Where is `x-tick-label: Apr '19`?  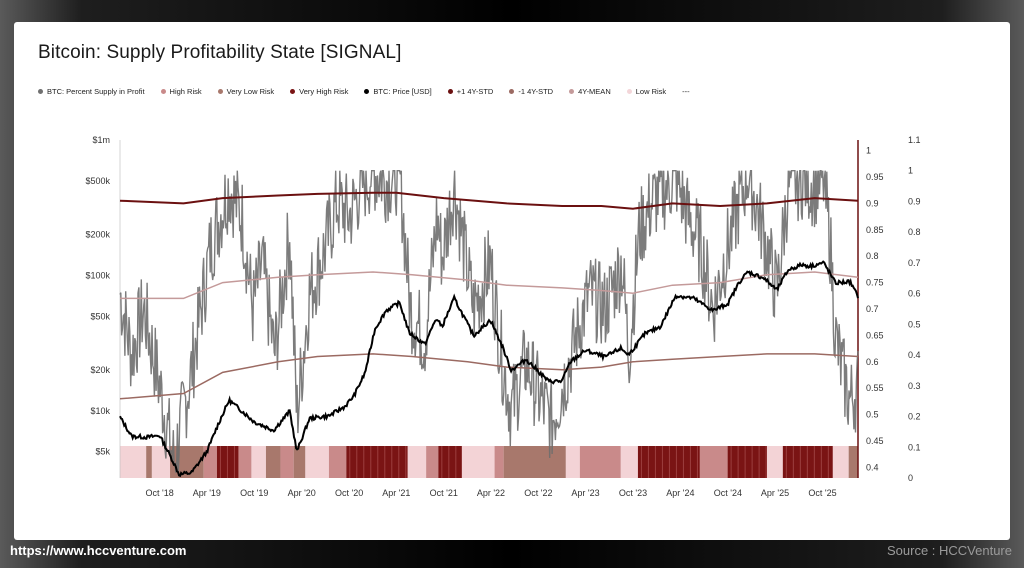 x-tick-label: Apr '19 is located at coordinates (207, 493).